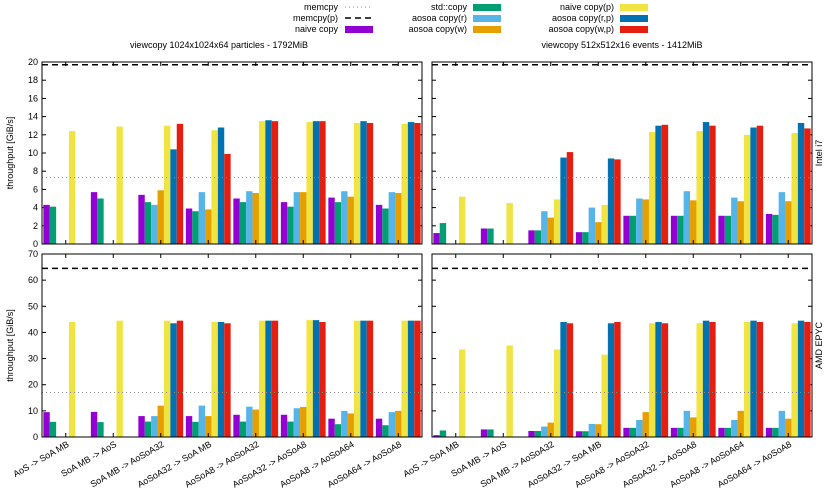  What do you see at coordinates (437, 29) in the screenshot?
I see `legend-label: aosoa copy(w)` at bounding box center [437, 29].